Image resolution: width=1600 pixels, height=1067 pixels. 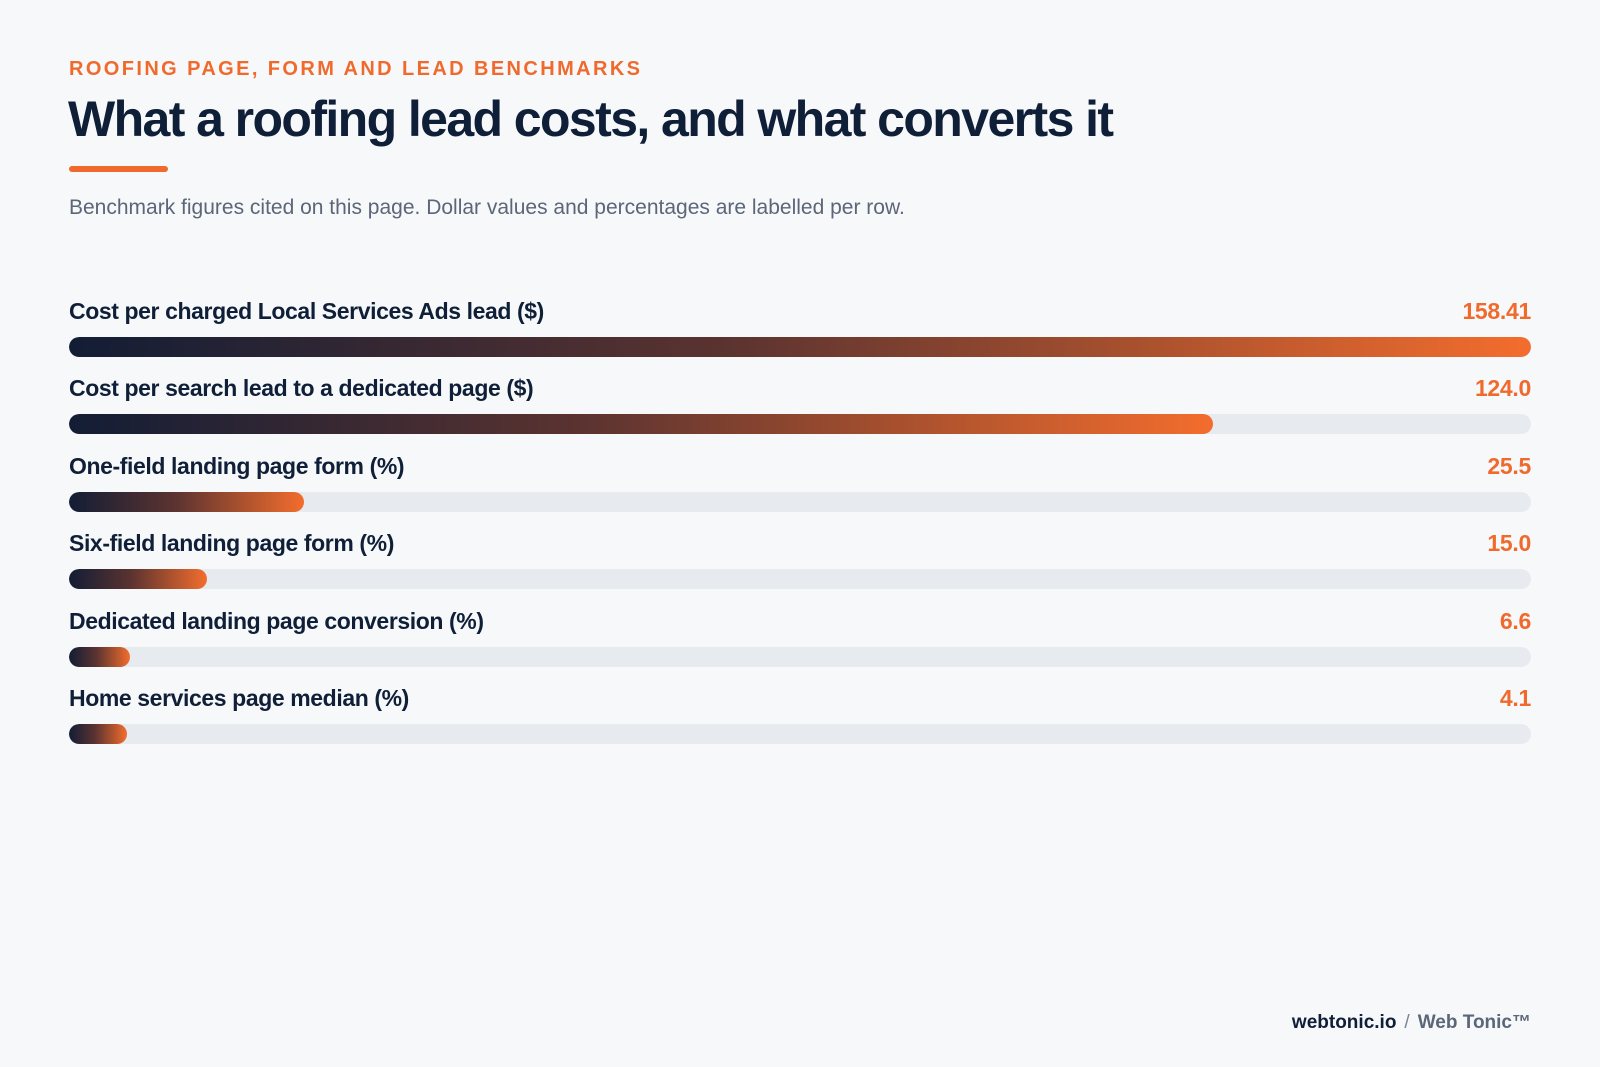 What do you see at coordinates (800, 644) in the screenshot?
I see `bar-row: Dedicated landing page conversion (%) 6.6` at bounding box center [800, 644].